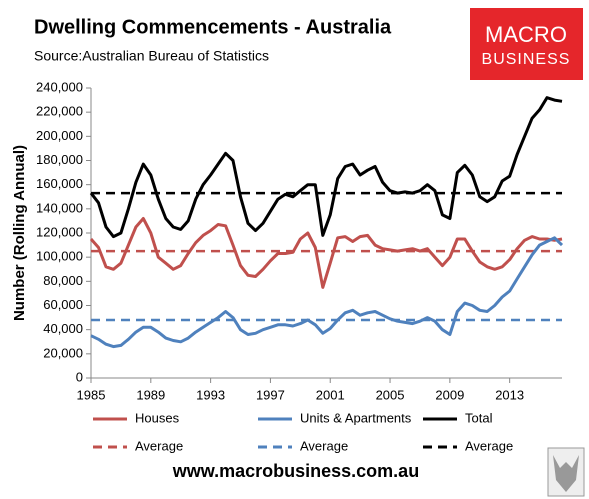  What do you see at coordinates (509, 394) in the screenshot?
I see `x-tick-label: 2013` at bounding box center [509, 394].